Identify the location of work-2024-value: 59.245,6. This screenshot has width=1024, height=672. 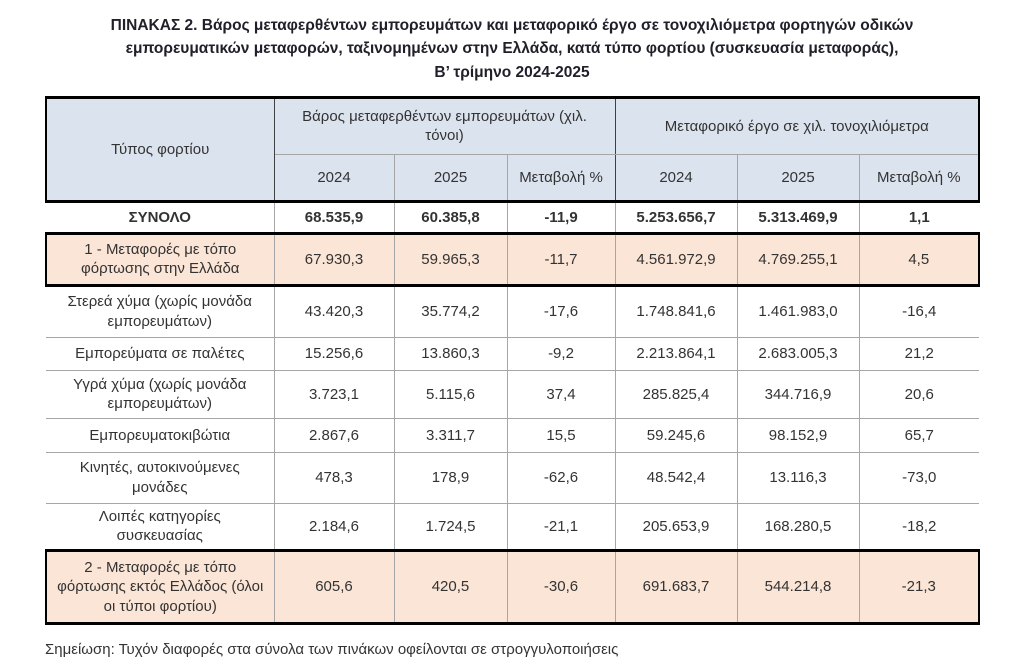
(675, 435).